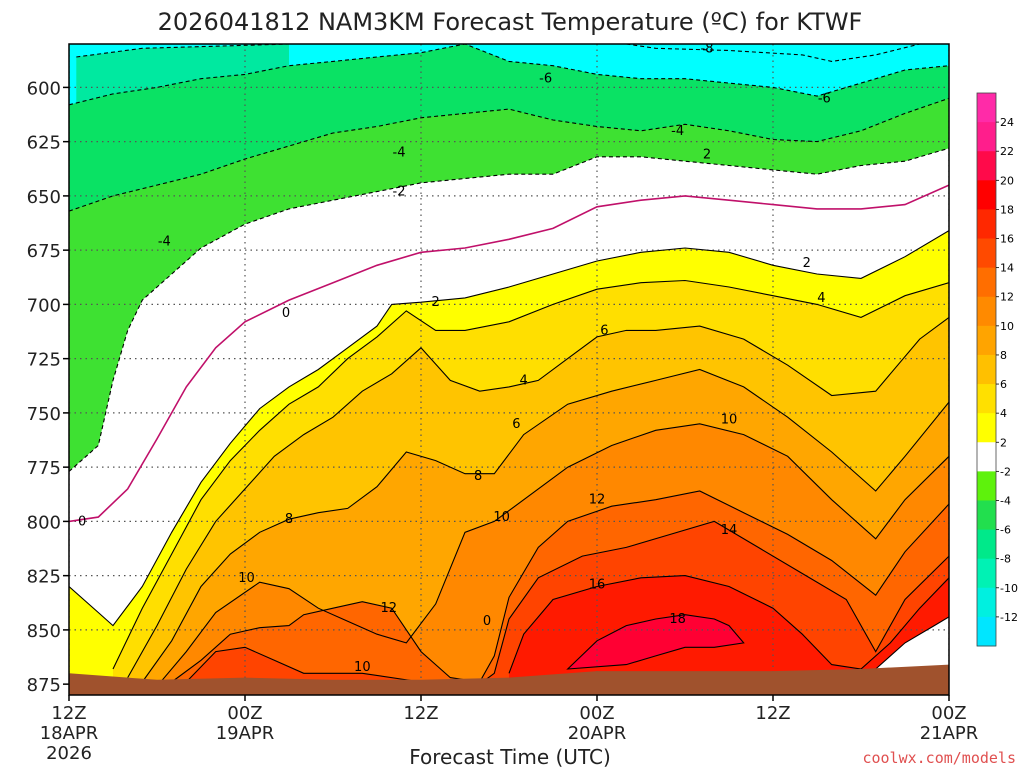 This screenshot has height=768, width=1024. Describe the element at coordinates (1003, 442) in the screenshot. I see `colorbar-label: 2` at that location.